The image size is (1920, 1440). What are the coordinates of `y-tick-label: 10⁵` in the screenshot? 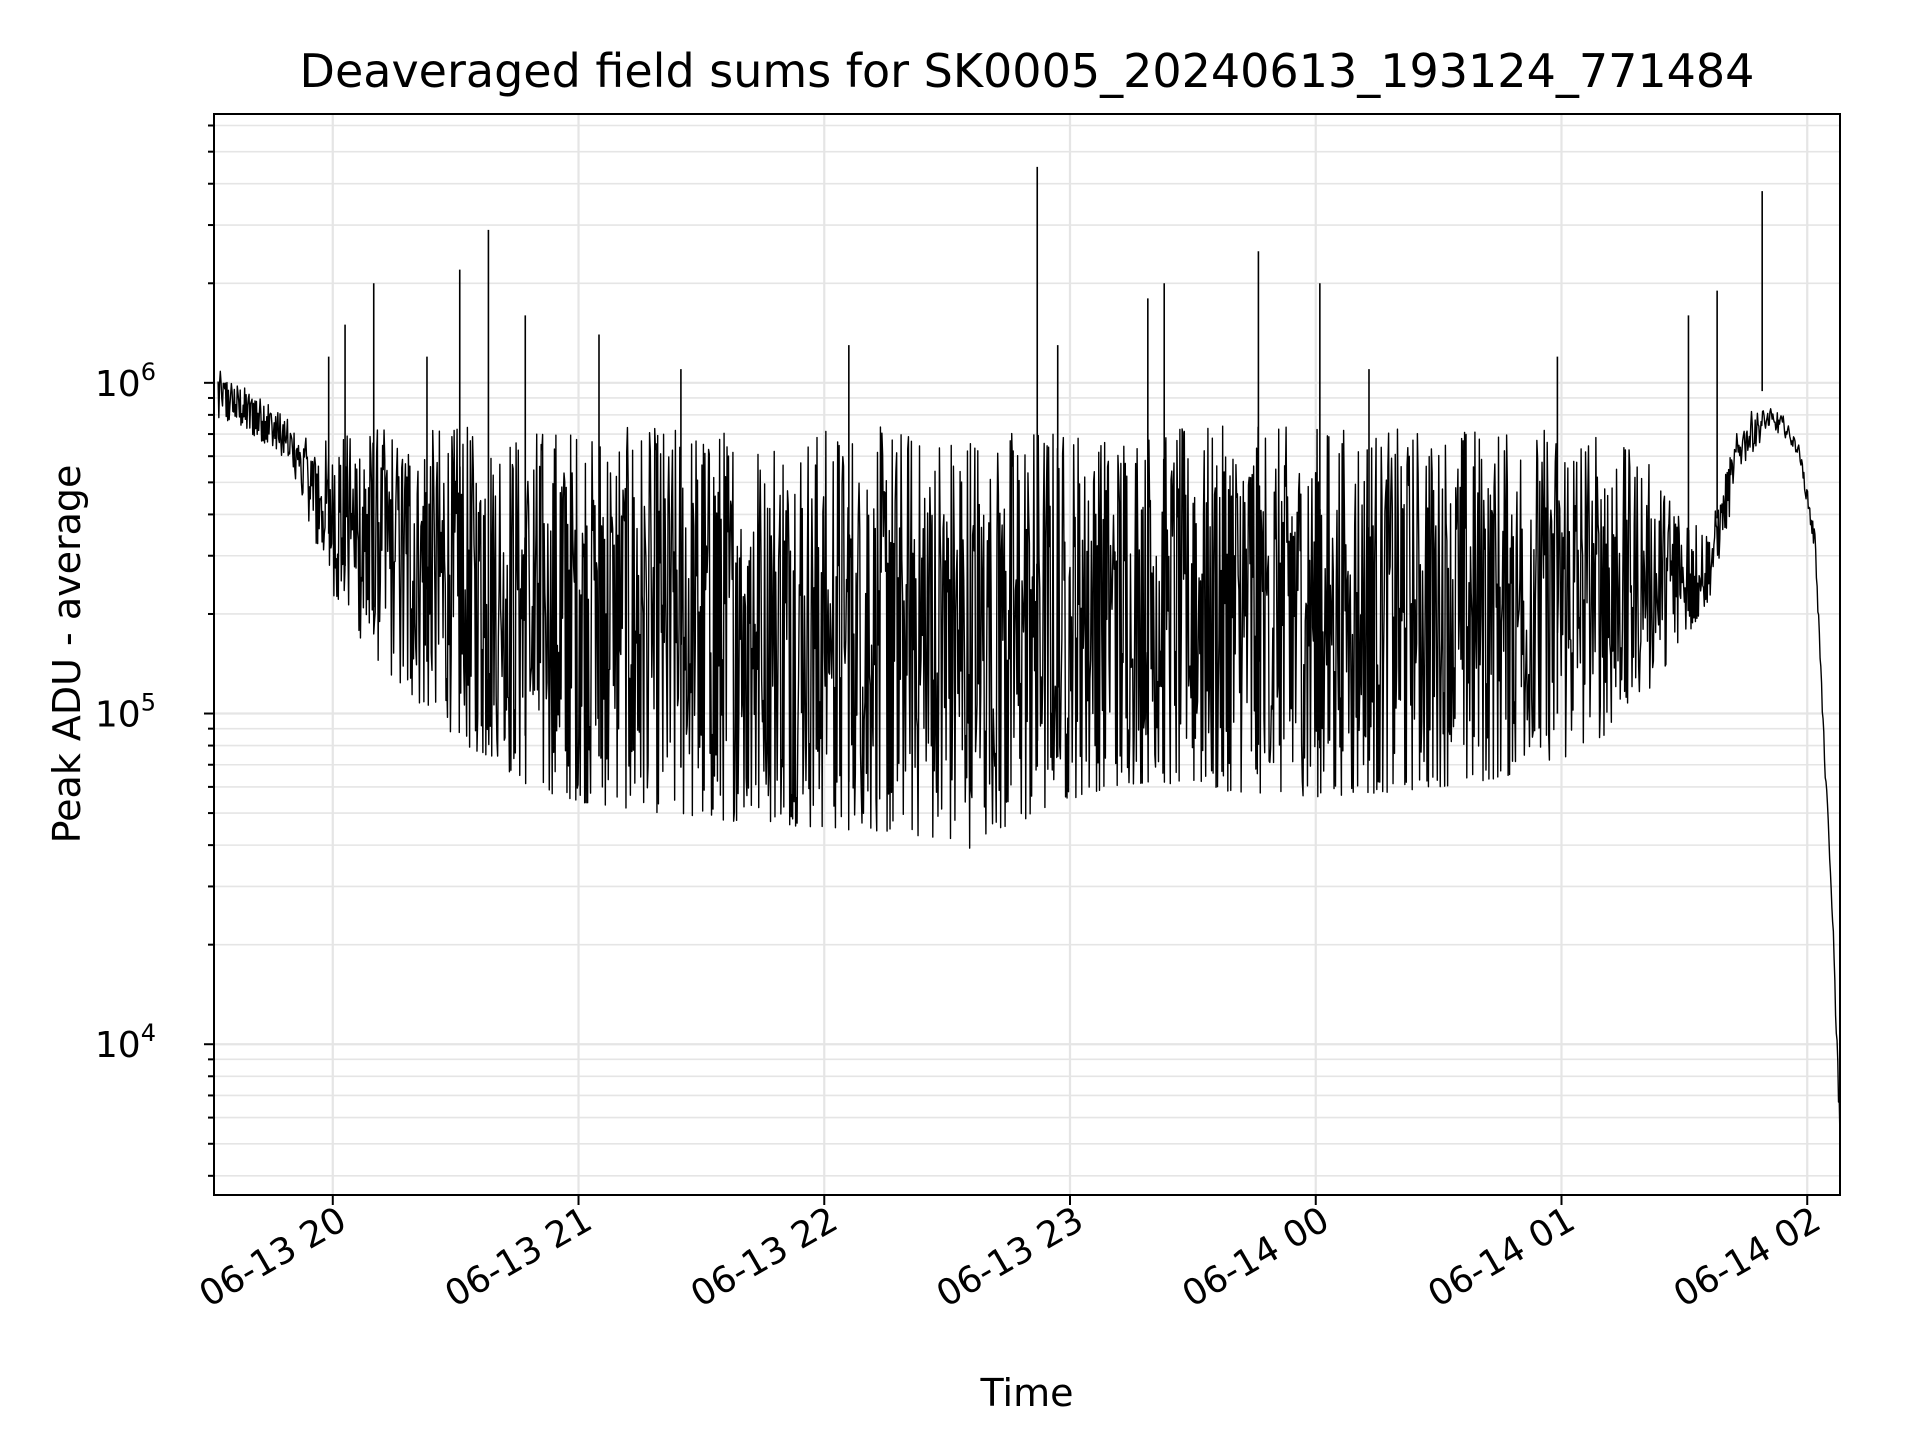 It's located at (125, 712).